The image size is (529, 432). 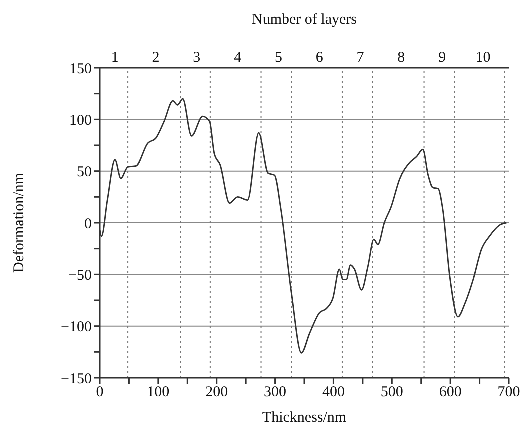 I want to click on x-tick-label: 0, so click(x=100, y=392).